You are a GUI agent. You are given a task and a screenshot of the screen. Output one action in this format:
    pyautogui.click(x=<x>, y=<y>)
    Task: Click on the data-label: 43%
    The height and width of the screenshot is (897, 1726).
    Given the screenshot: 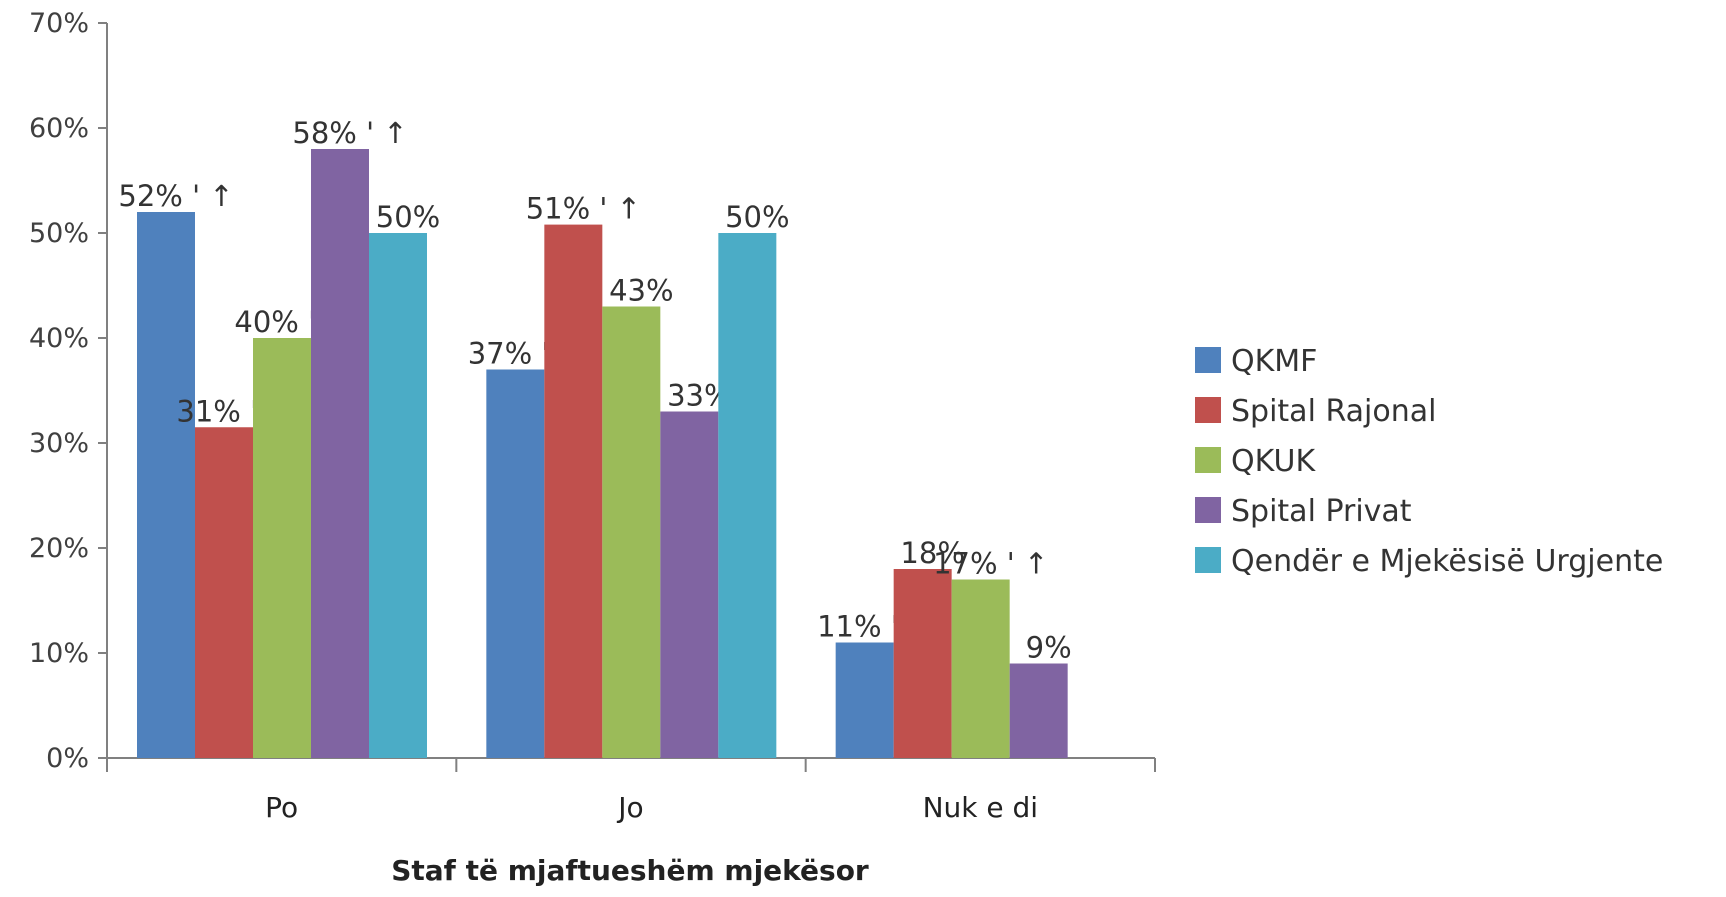 What is the action you would take?
    pyautogui.click(x=641, y=291)
    